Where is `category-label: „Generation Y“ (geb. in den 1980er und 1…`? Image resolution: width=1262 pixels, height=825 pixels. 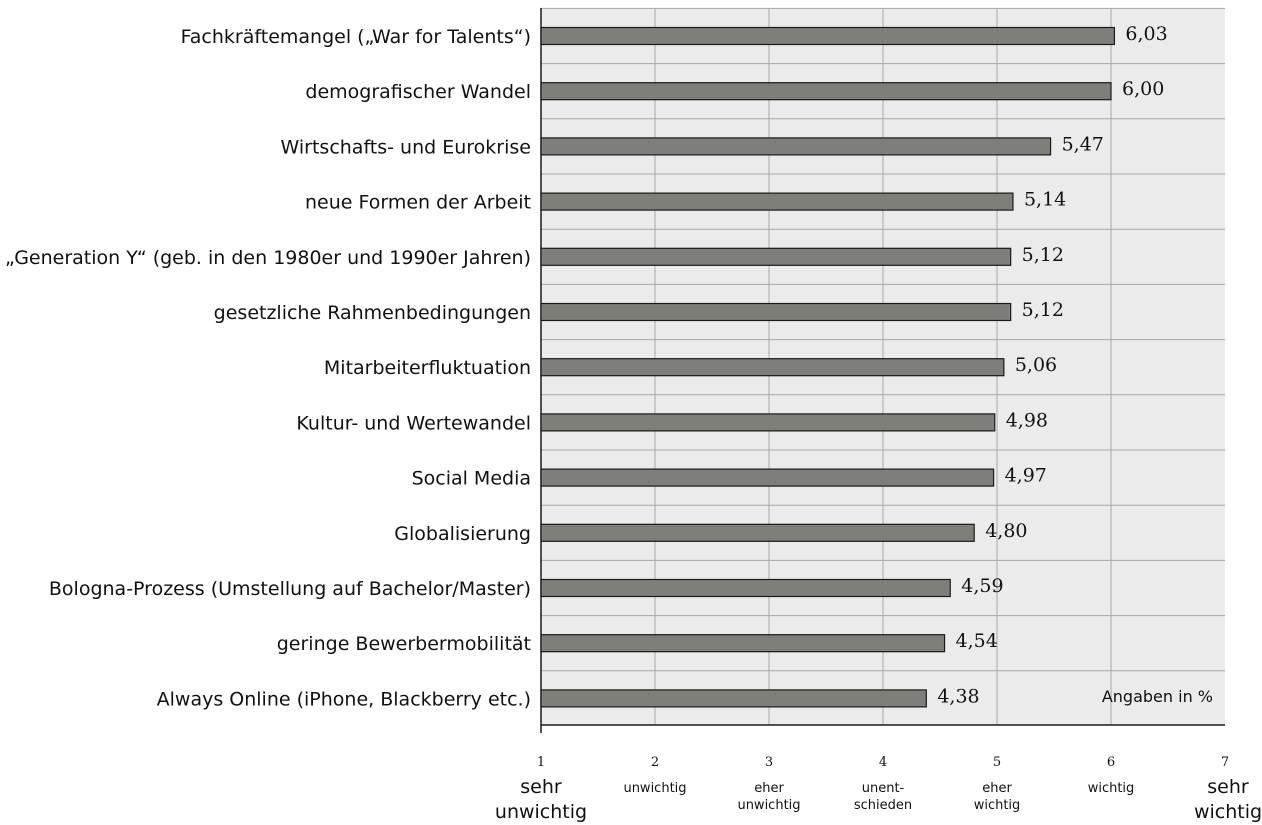
category-label: „Generation Y“ (geb. in den 1980er und 1… is located at coordinates (268, 258).